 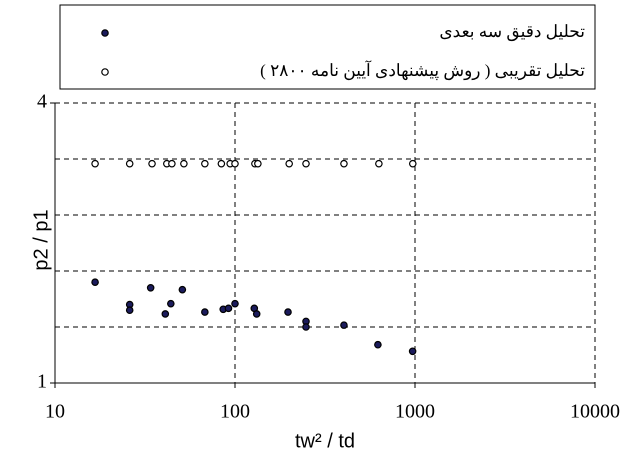 What do you see at coordinates (55, 412) in the screenshot?
I see `x-tick-label: 10` at bounding box center [55, 412].